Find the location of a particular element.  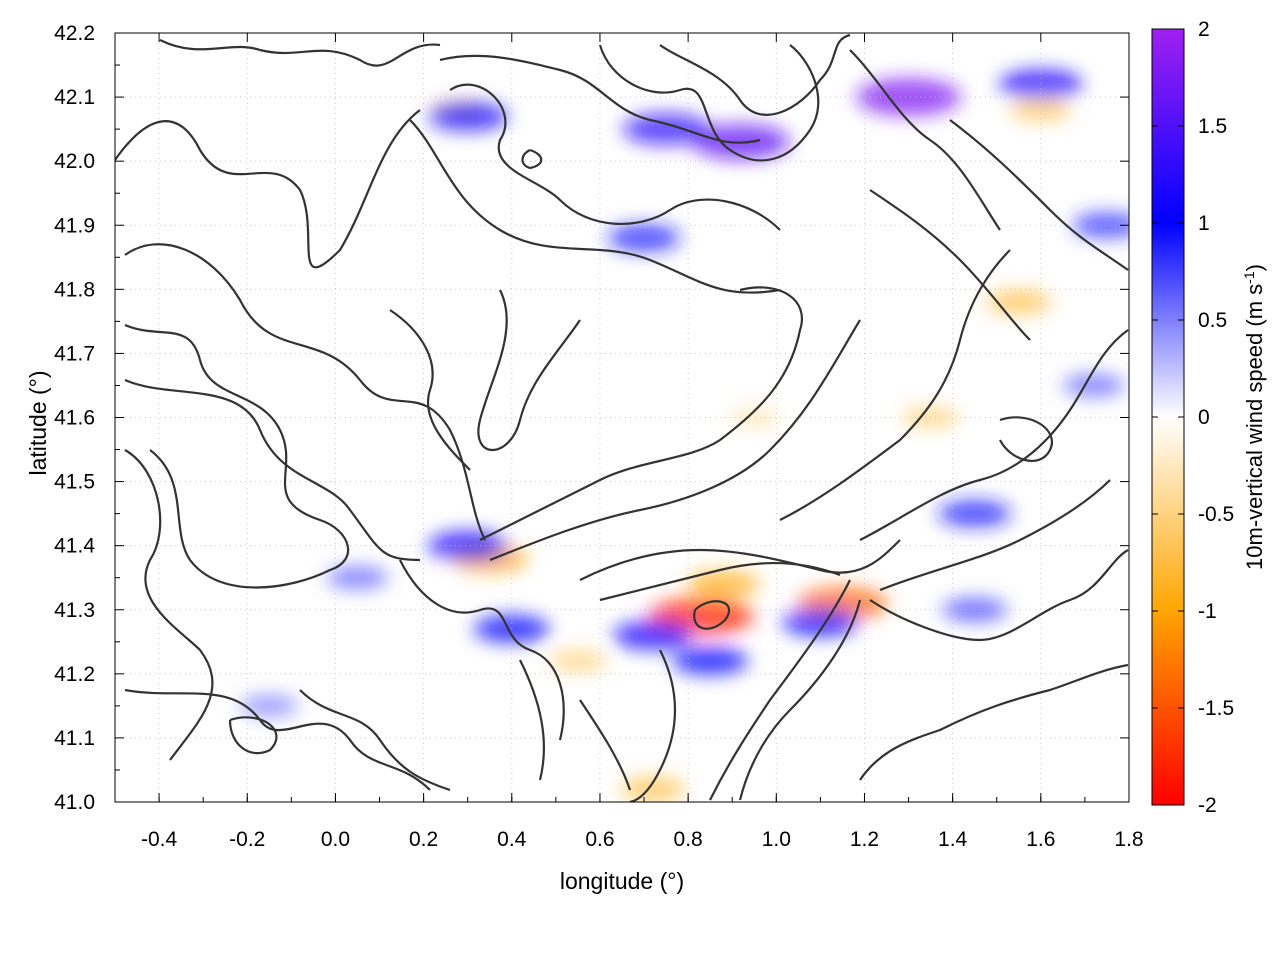

colorbar-tick-label: 1.5 is located at coordinates (1212, 126).